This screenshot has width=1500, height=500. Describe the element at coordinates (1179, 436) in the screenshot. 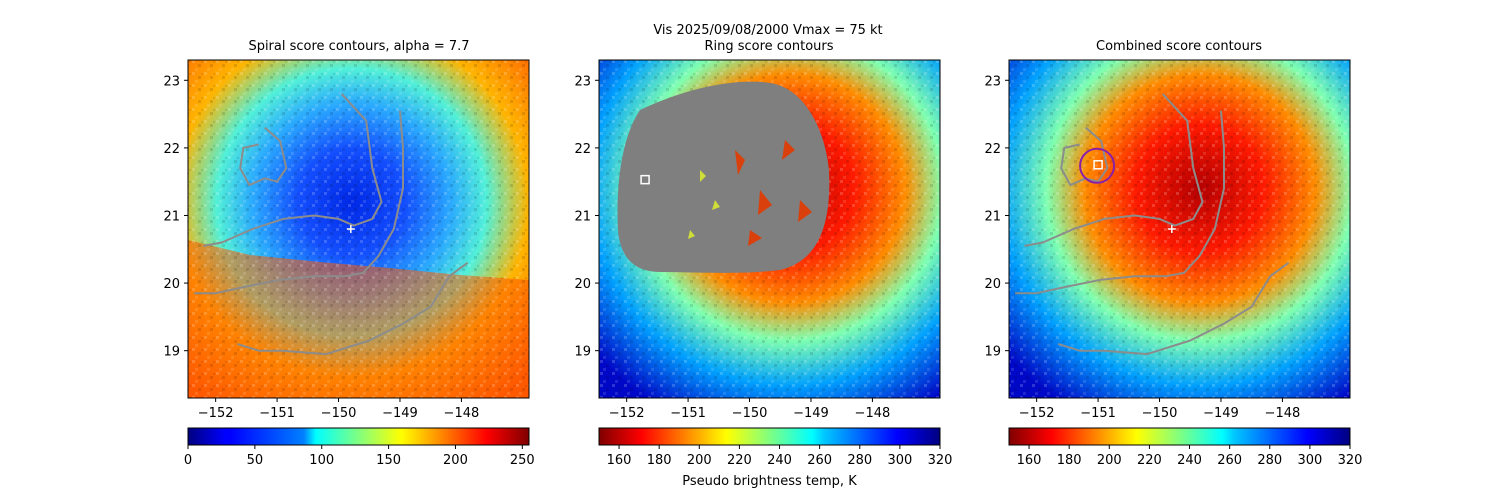

I see `colorbar-combined-bar` at that location.